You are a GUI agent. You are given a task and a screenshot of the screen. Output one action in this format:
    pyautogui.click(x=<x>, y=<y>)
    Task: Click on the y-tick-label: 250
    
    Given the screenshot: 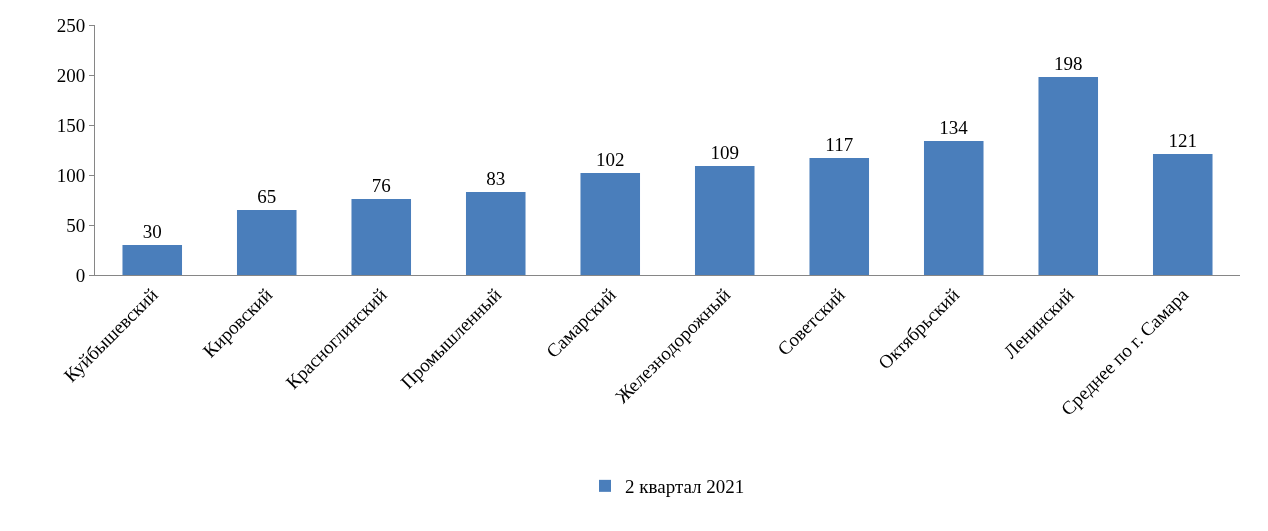 What is the action you would take?
    pyautogui.click(x=71, y=25)
    